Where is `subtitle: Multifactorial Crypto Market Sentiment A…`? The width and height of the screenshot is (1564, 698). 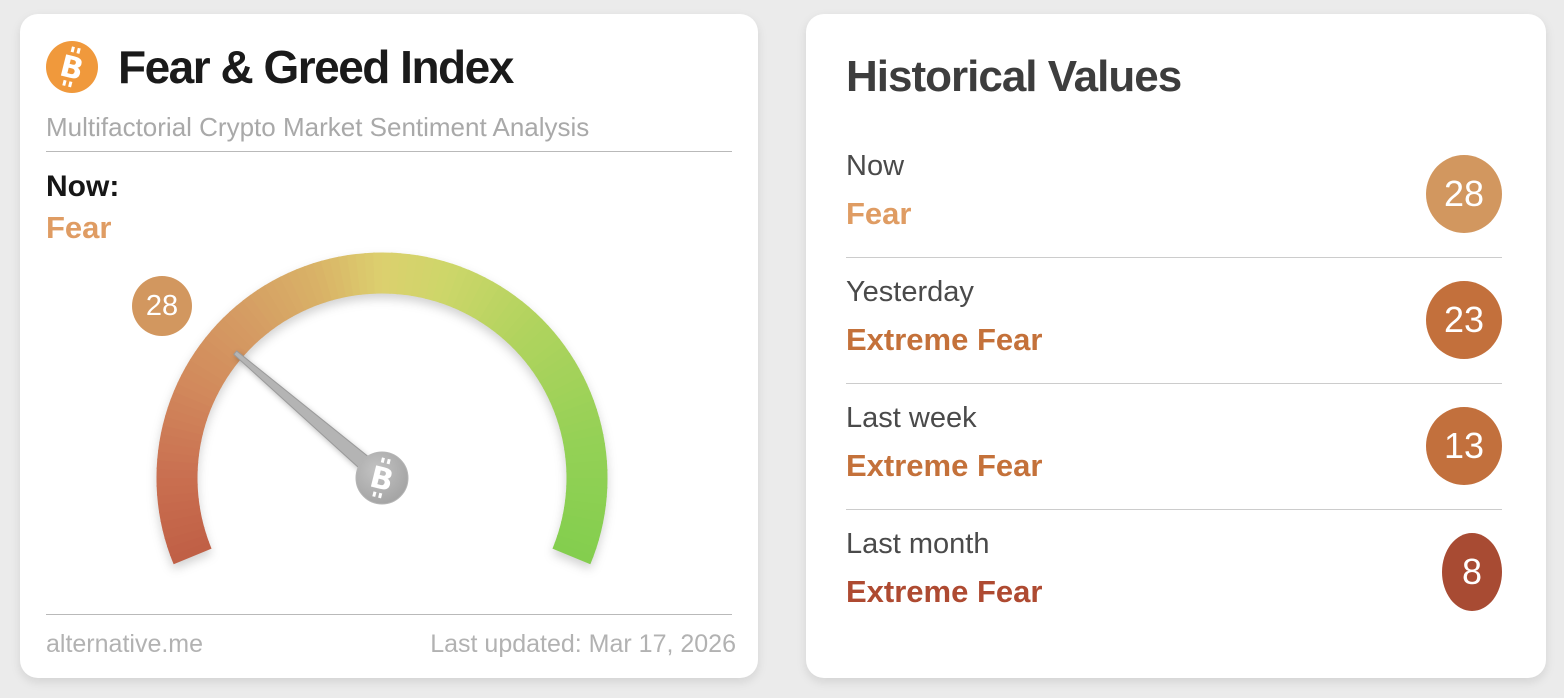 subtitle: Multifactorial Crypto Market Sentiment A… is located at coordinates (318, 127).